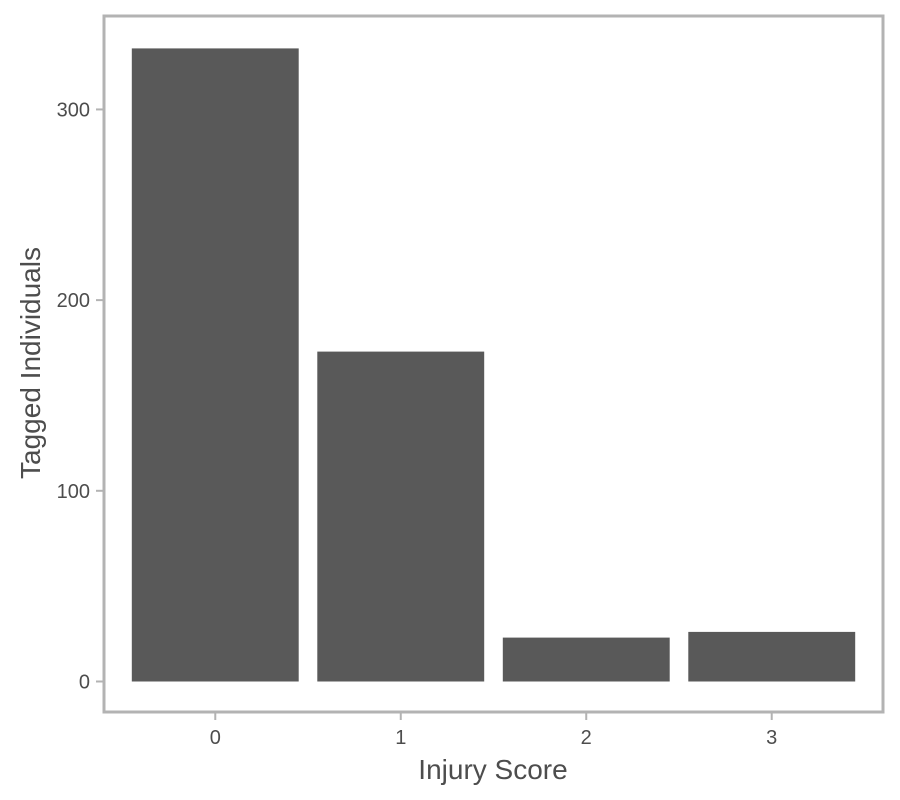 This screenshot has height=800, width=900. Describe the element at coordinates (30, 363) in the screenshot. I see `y-axis-title: Tagged Individuals` at that location.